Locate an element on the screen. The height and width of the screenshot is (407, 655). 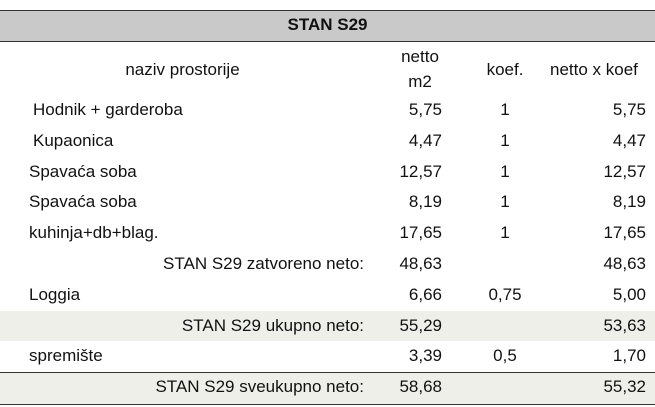
netto-cell: 17,65 is located at coordinates (420, 233).